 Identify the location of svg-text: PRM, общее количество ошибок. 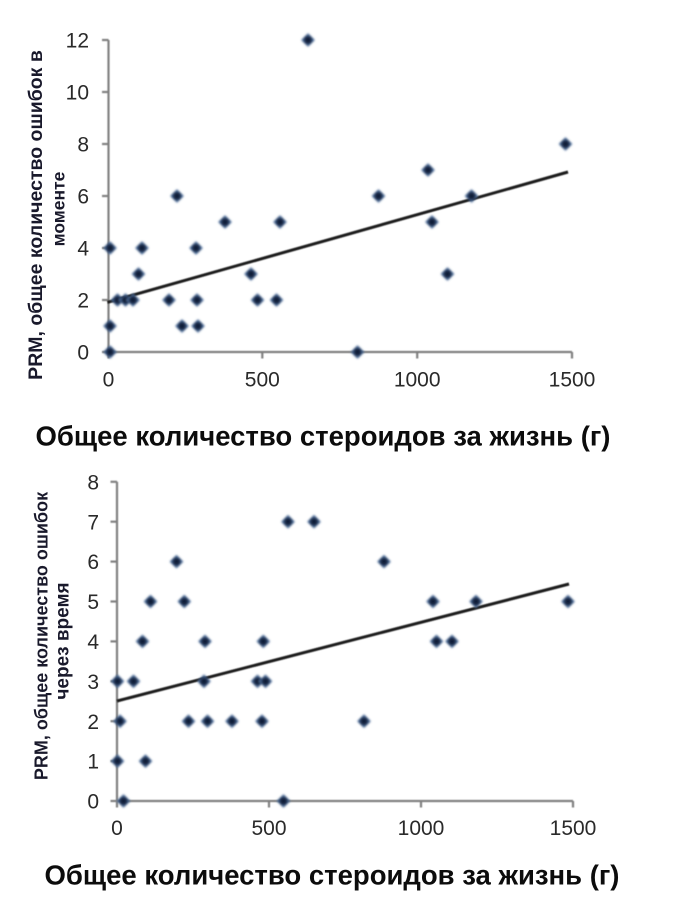
(42, 635).